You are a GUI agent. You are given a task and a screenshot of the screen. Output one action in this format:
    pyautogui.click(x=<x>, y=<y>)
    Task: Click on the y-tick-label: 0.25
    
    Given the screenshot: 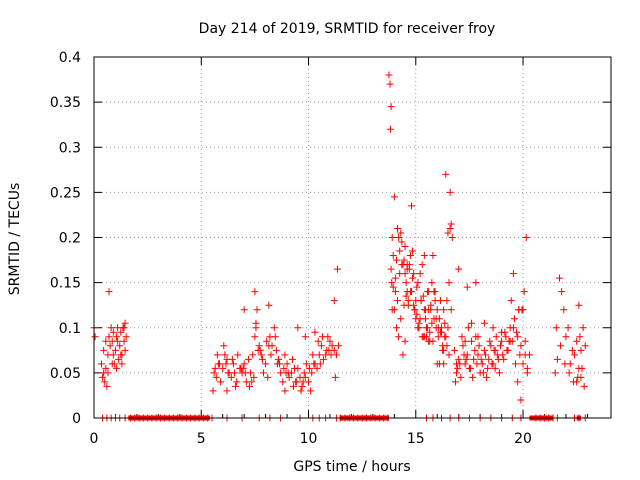 What is the action you would take?
    pyautogui.click(x=65, y=193)
    